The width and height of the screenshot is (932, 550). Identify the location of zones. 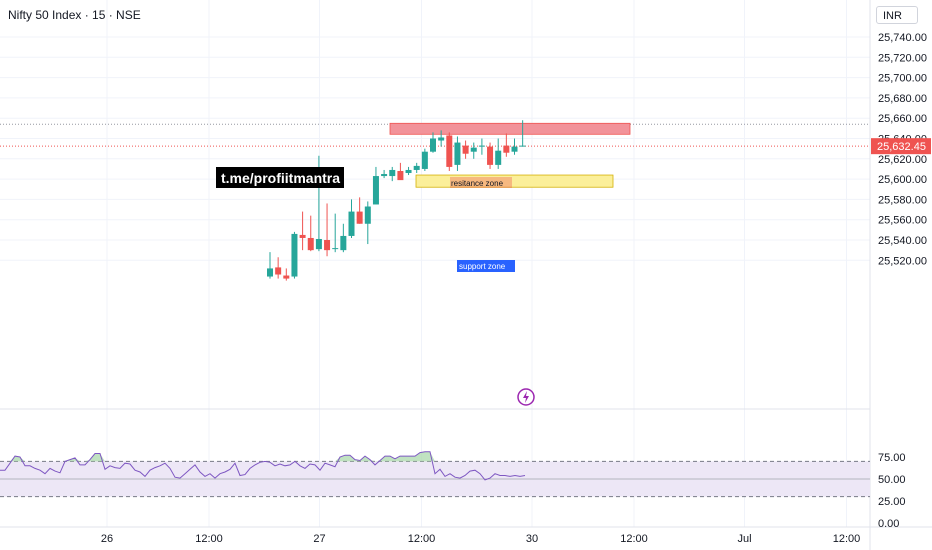
(510, 155).